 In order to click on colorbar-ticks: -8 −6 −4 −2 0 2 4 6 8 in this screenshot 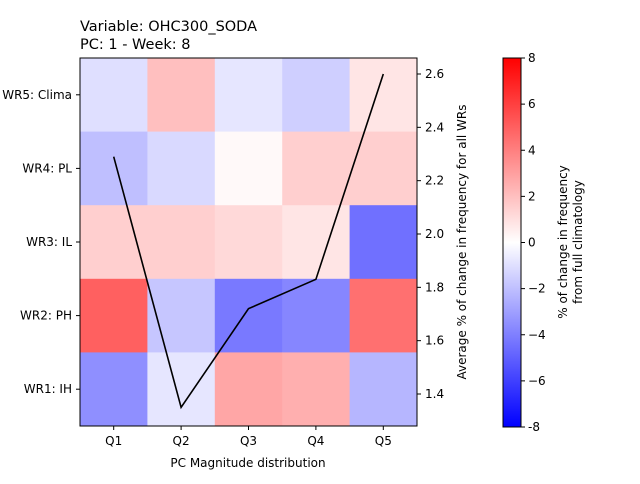, I will do `click(533, 242)`.